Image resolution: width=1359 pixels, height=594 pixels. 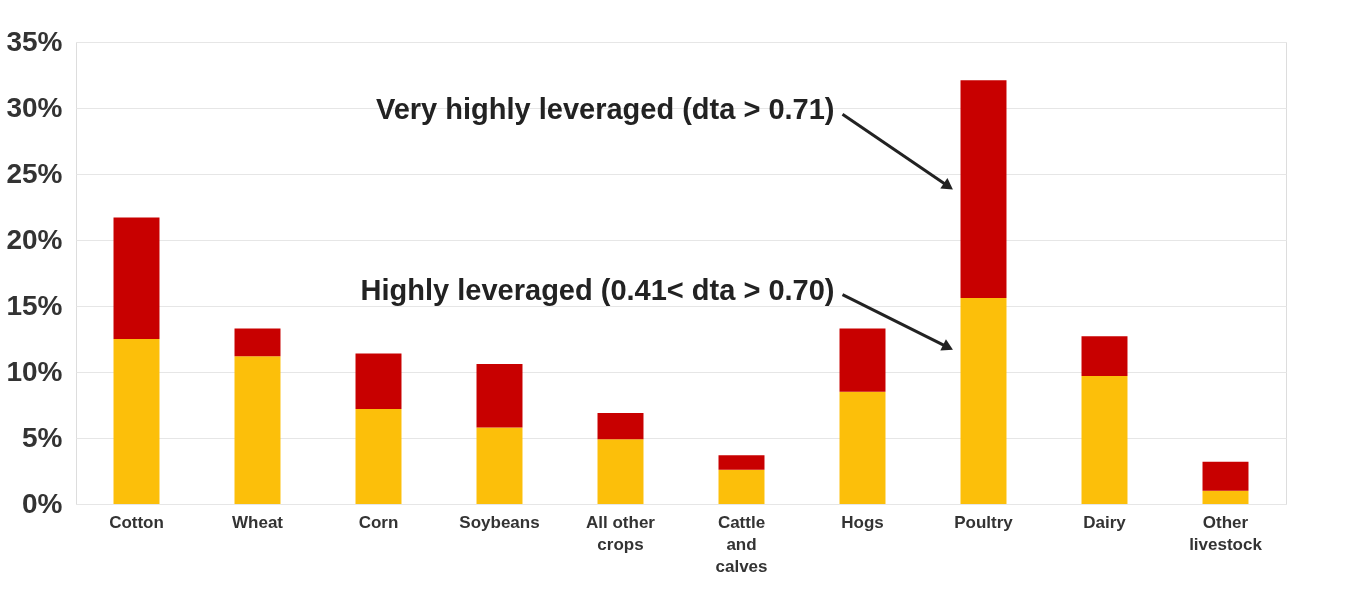 What do you see at coordinates (34, 107) in the screenshot?
I see `y-tick-label: 30%` at bounding box center [34, 107].